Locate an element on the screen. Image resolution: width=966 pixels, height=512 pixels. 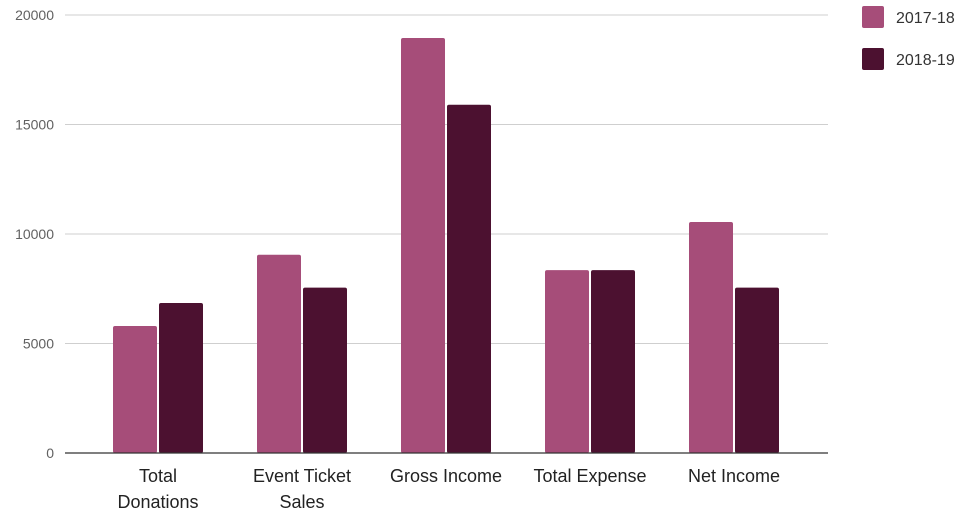
legend-label: 2017-18 is located at coordinates (925, 18).